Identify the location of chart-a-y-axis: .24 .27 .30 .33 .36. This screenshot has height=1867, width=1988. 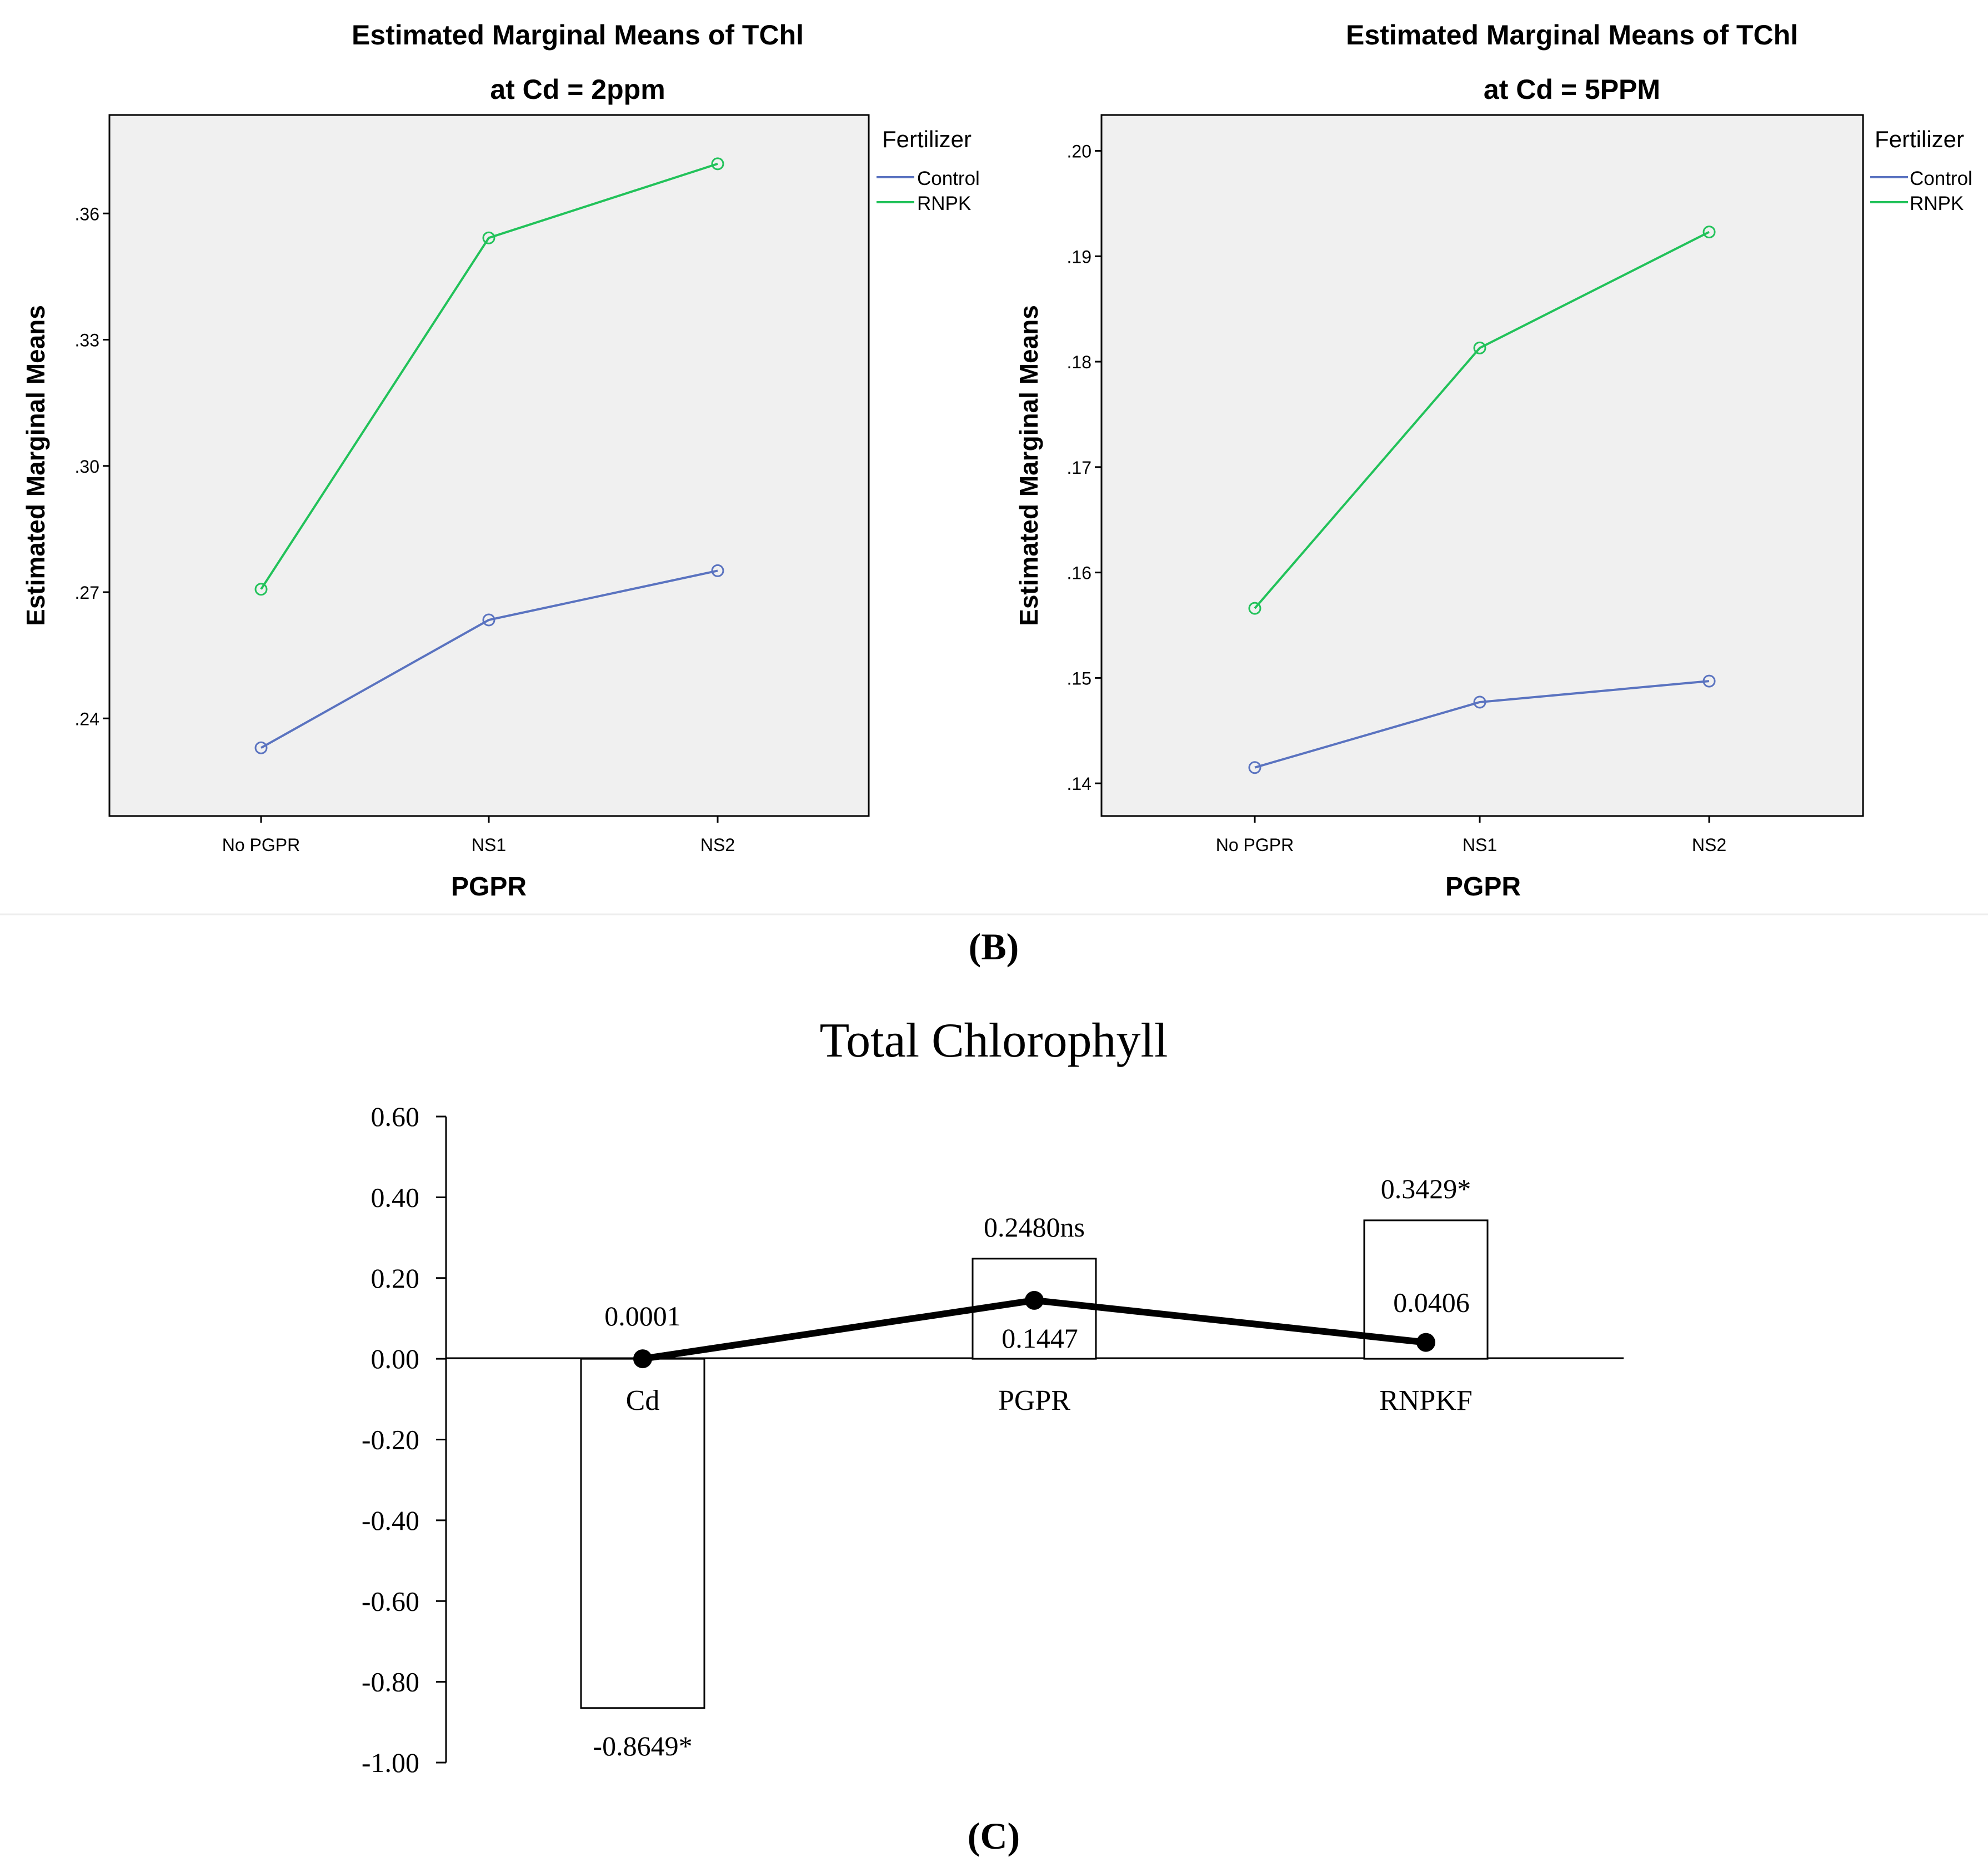
(92, 466).